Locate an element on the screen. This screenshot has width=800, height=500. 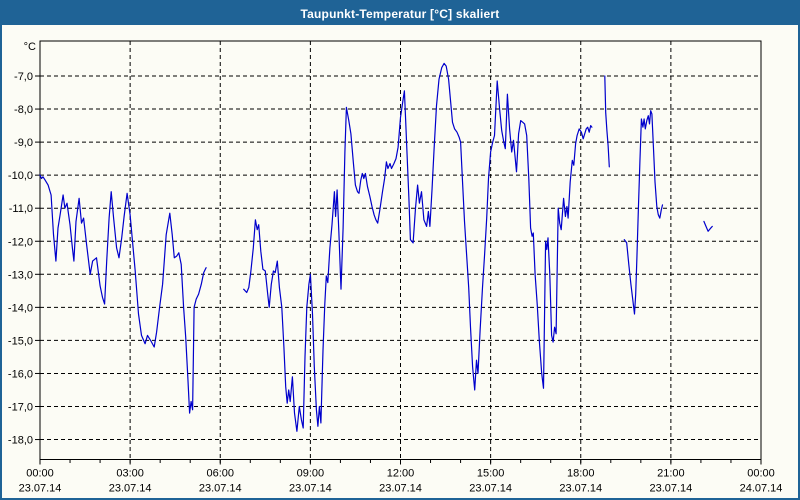
y-tick-label: -12,0 is located at coordinates (20, 242).